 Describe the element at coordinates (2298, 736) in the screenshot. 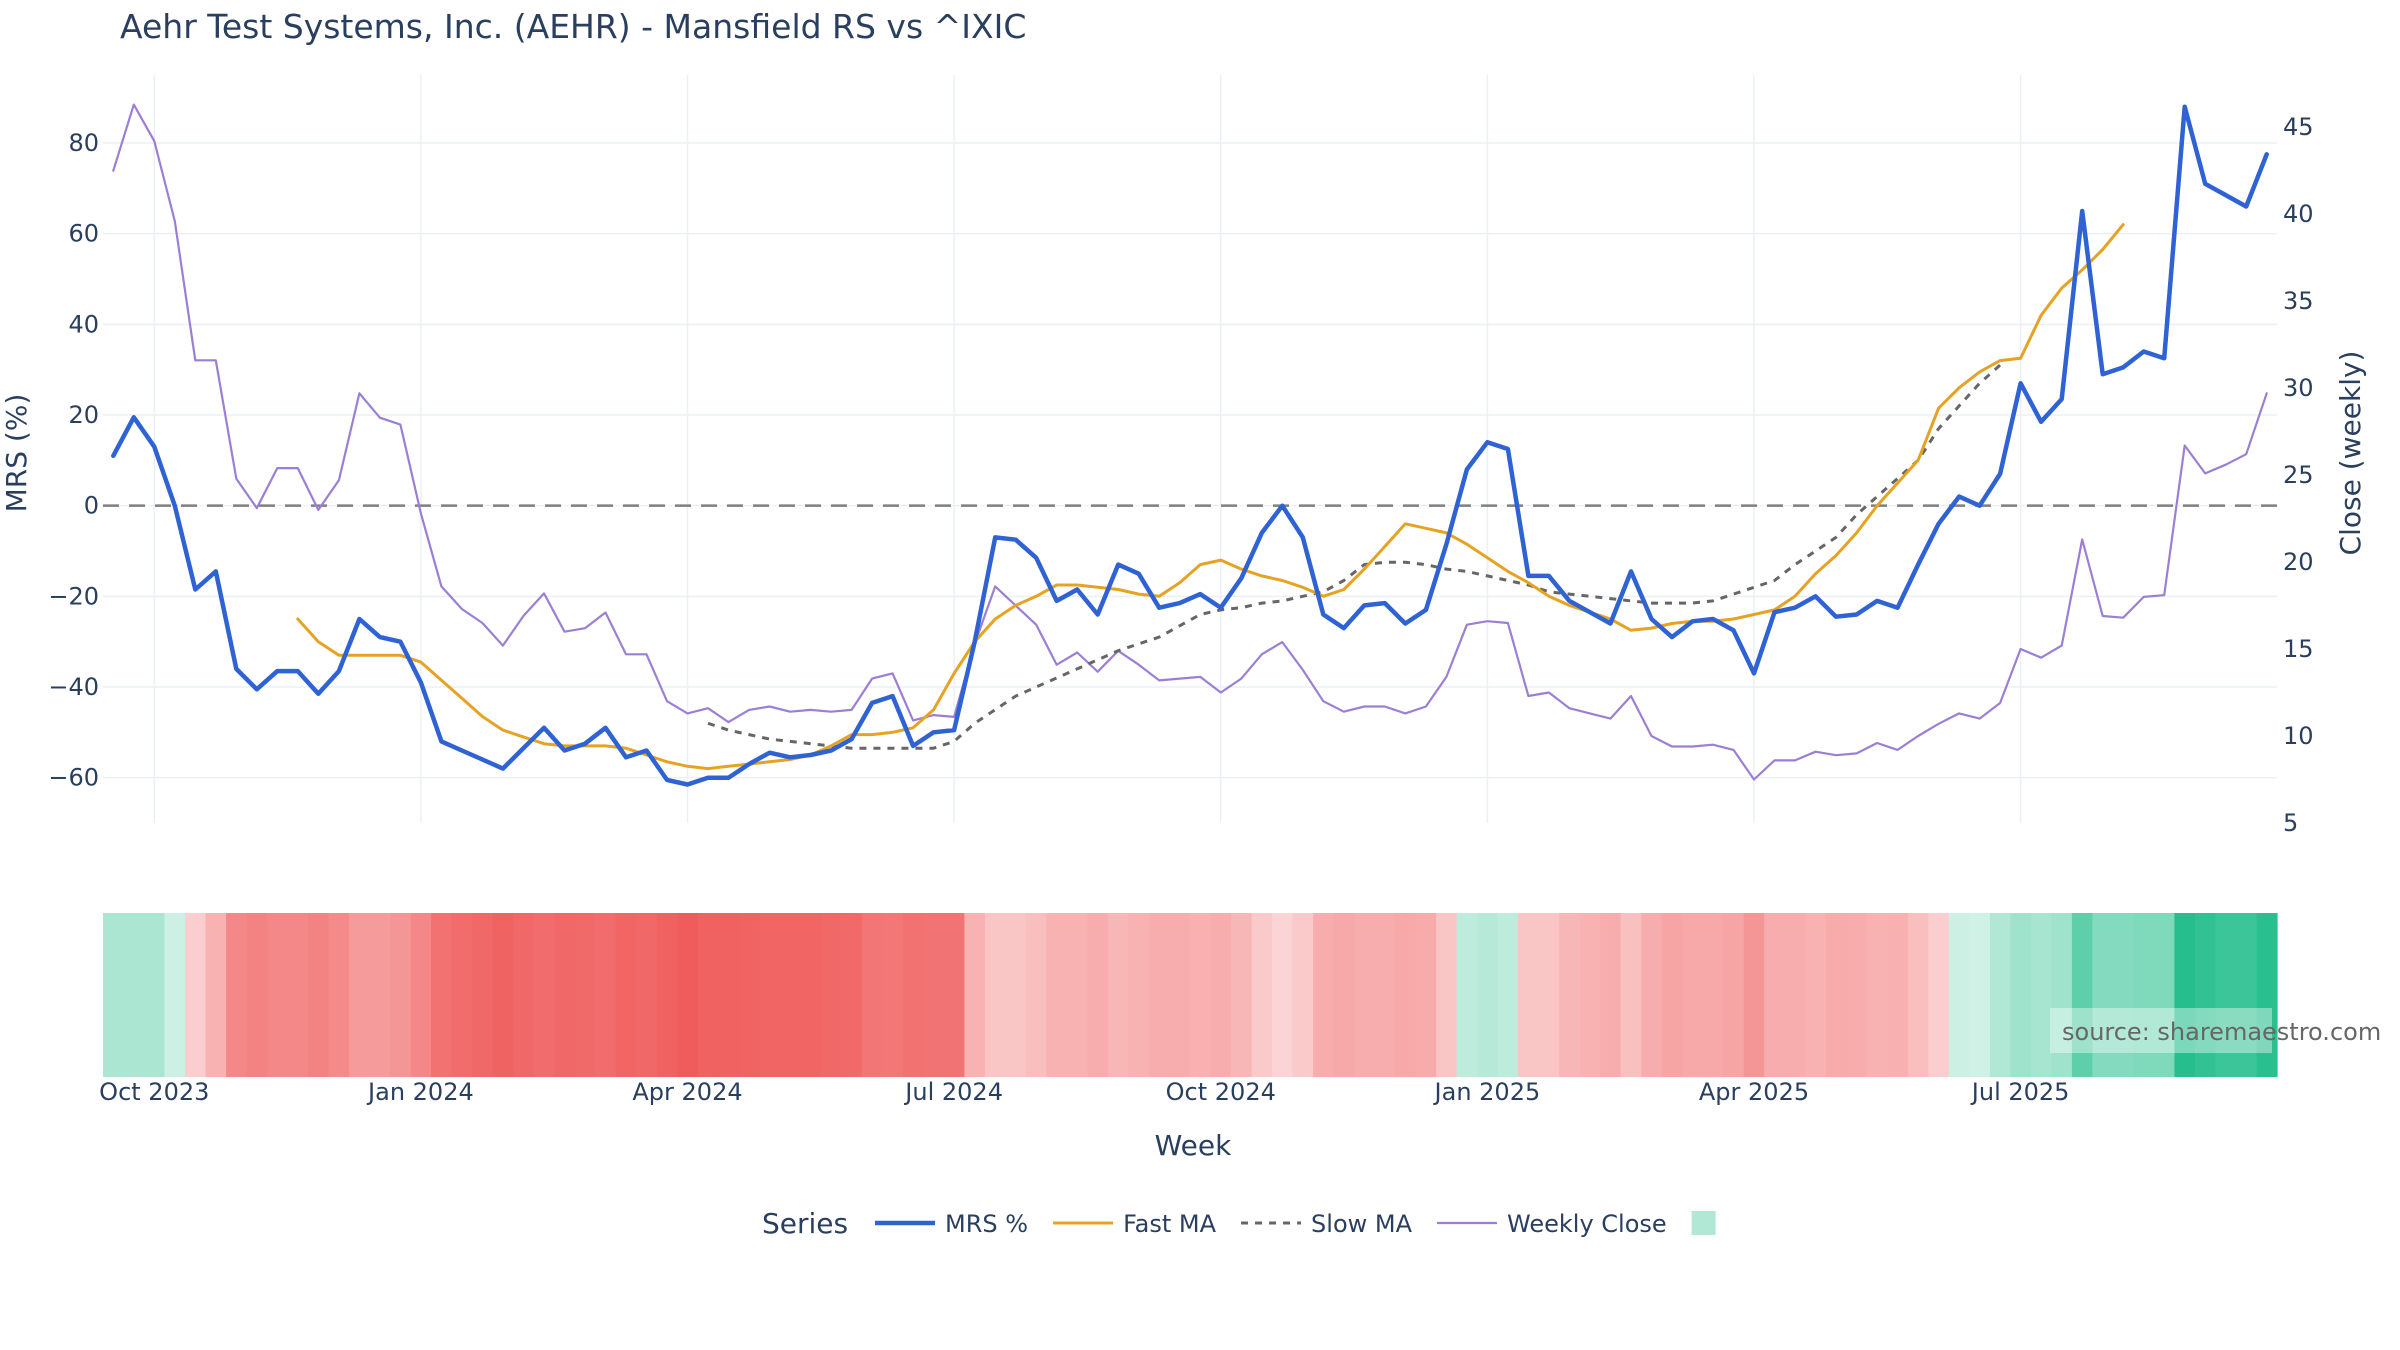

I see `right-tick-label: 10` at that location.